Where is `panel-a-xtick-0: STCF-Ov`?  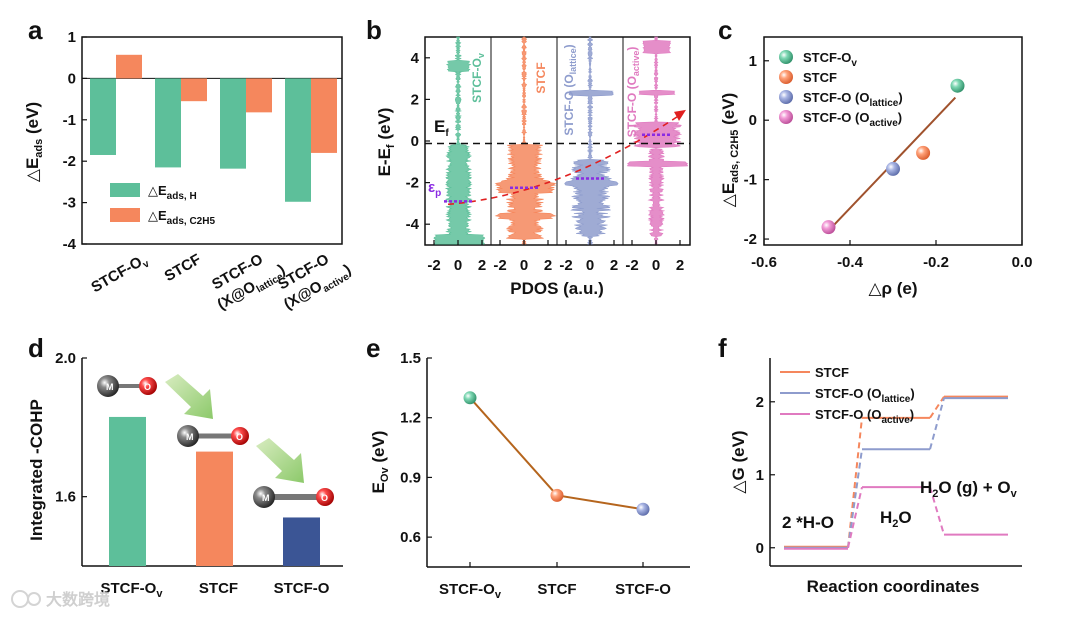 panel-a-xtick-0: STCF-Ov is located at coordinates (120, 275).